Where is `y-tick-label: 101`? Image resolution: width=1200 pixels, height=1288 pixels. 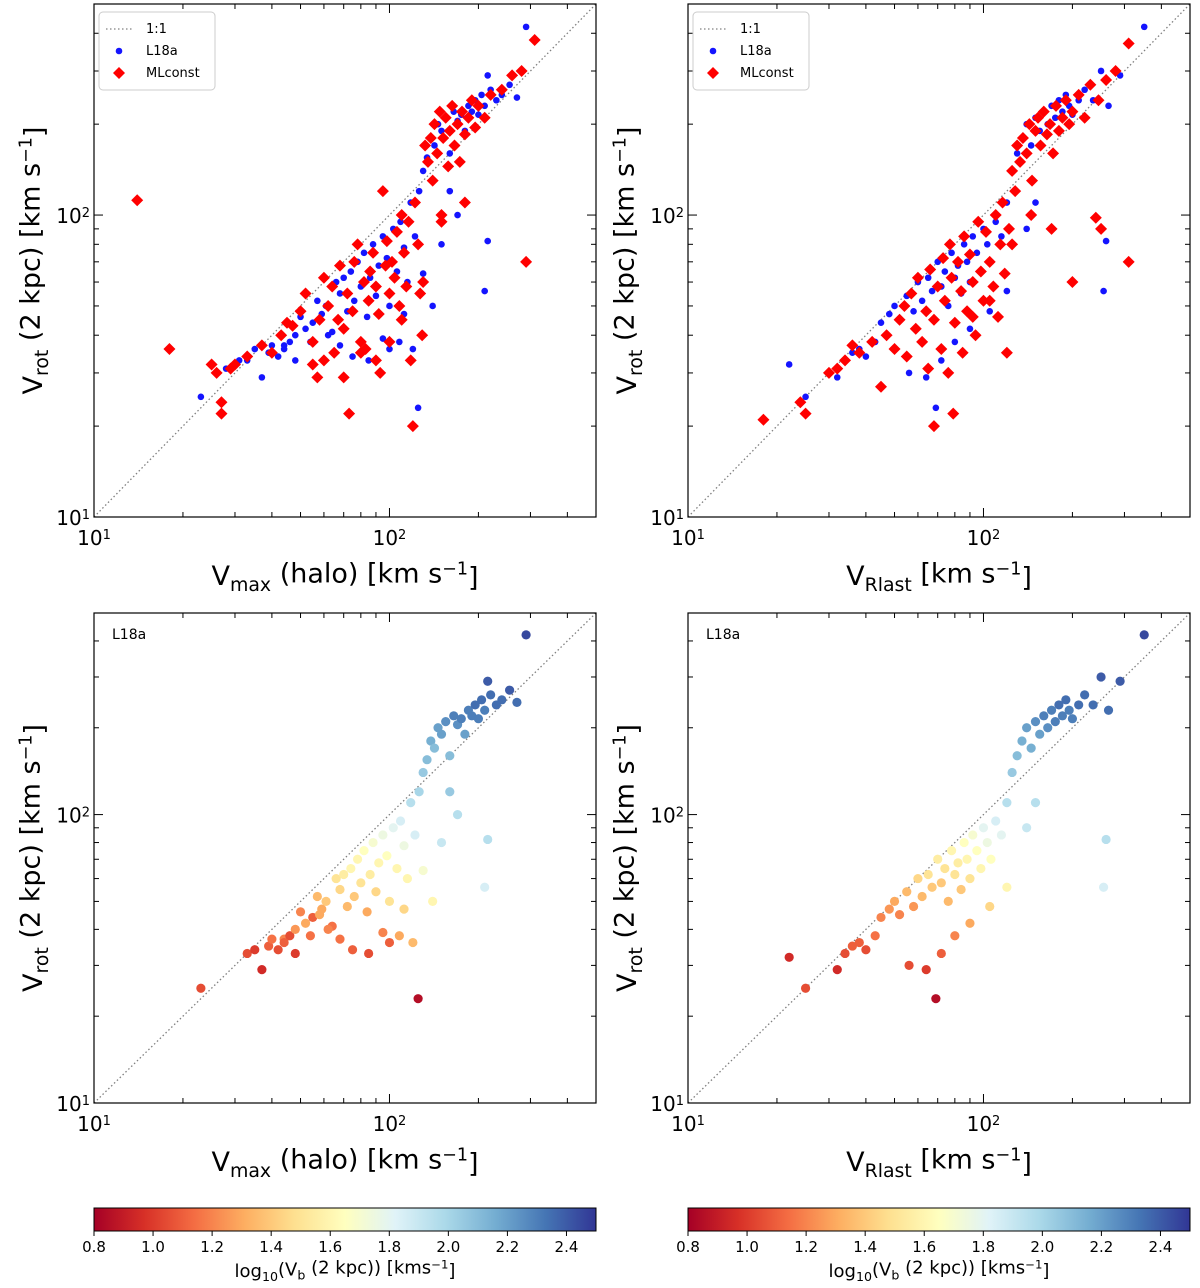
y-tick-label: 101 is located at coordinates (73, 518).